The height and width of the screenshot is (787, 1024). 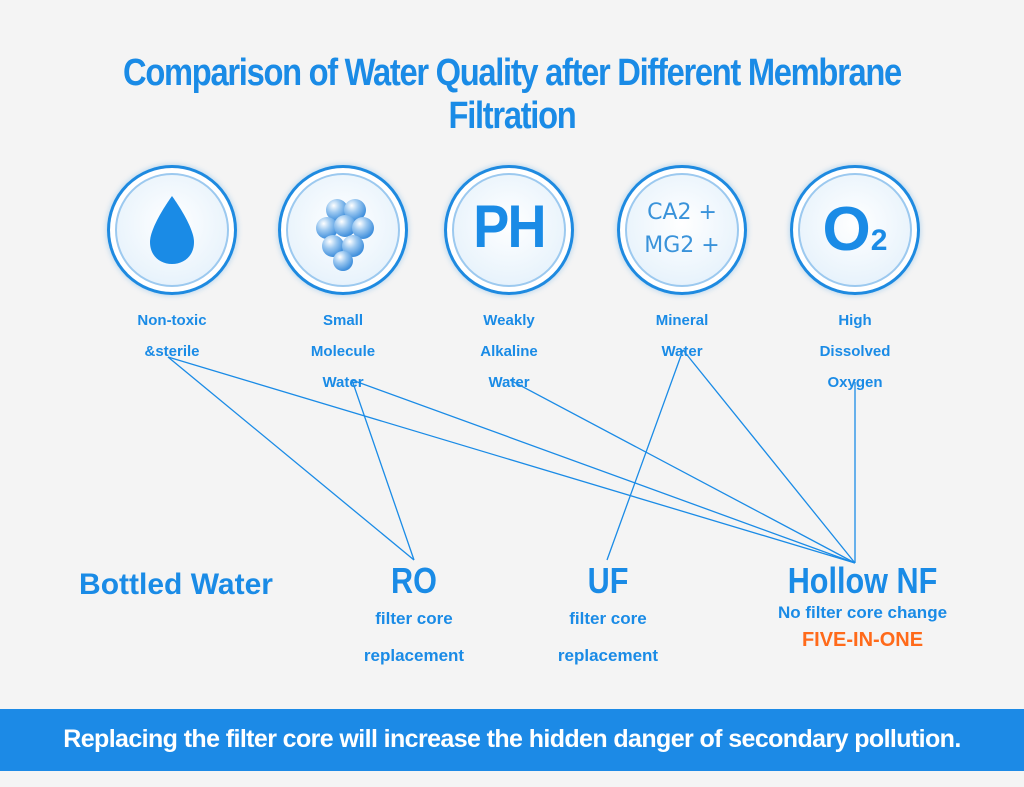 I want to click on feature-weakly-alkaline: PH Weakly Alkaline Water, so click(x=509, y=281).